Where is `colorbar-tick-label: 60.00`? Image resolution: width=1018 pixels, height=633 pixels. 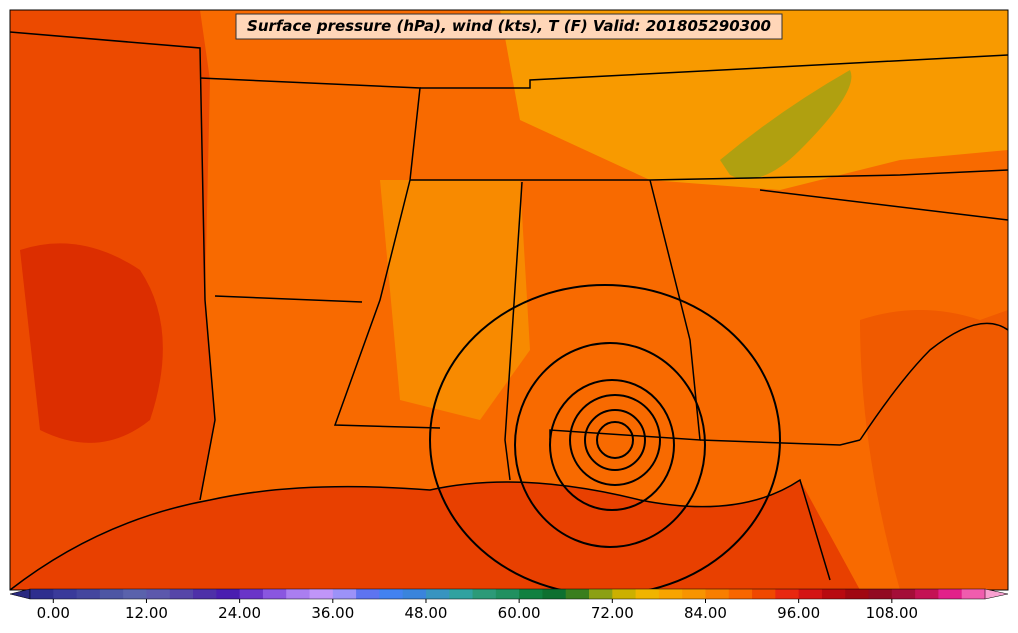
colorbar-tick-label: 60.00 is located at coordinates (519, 613).